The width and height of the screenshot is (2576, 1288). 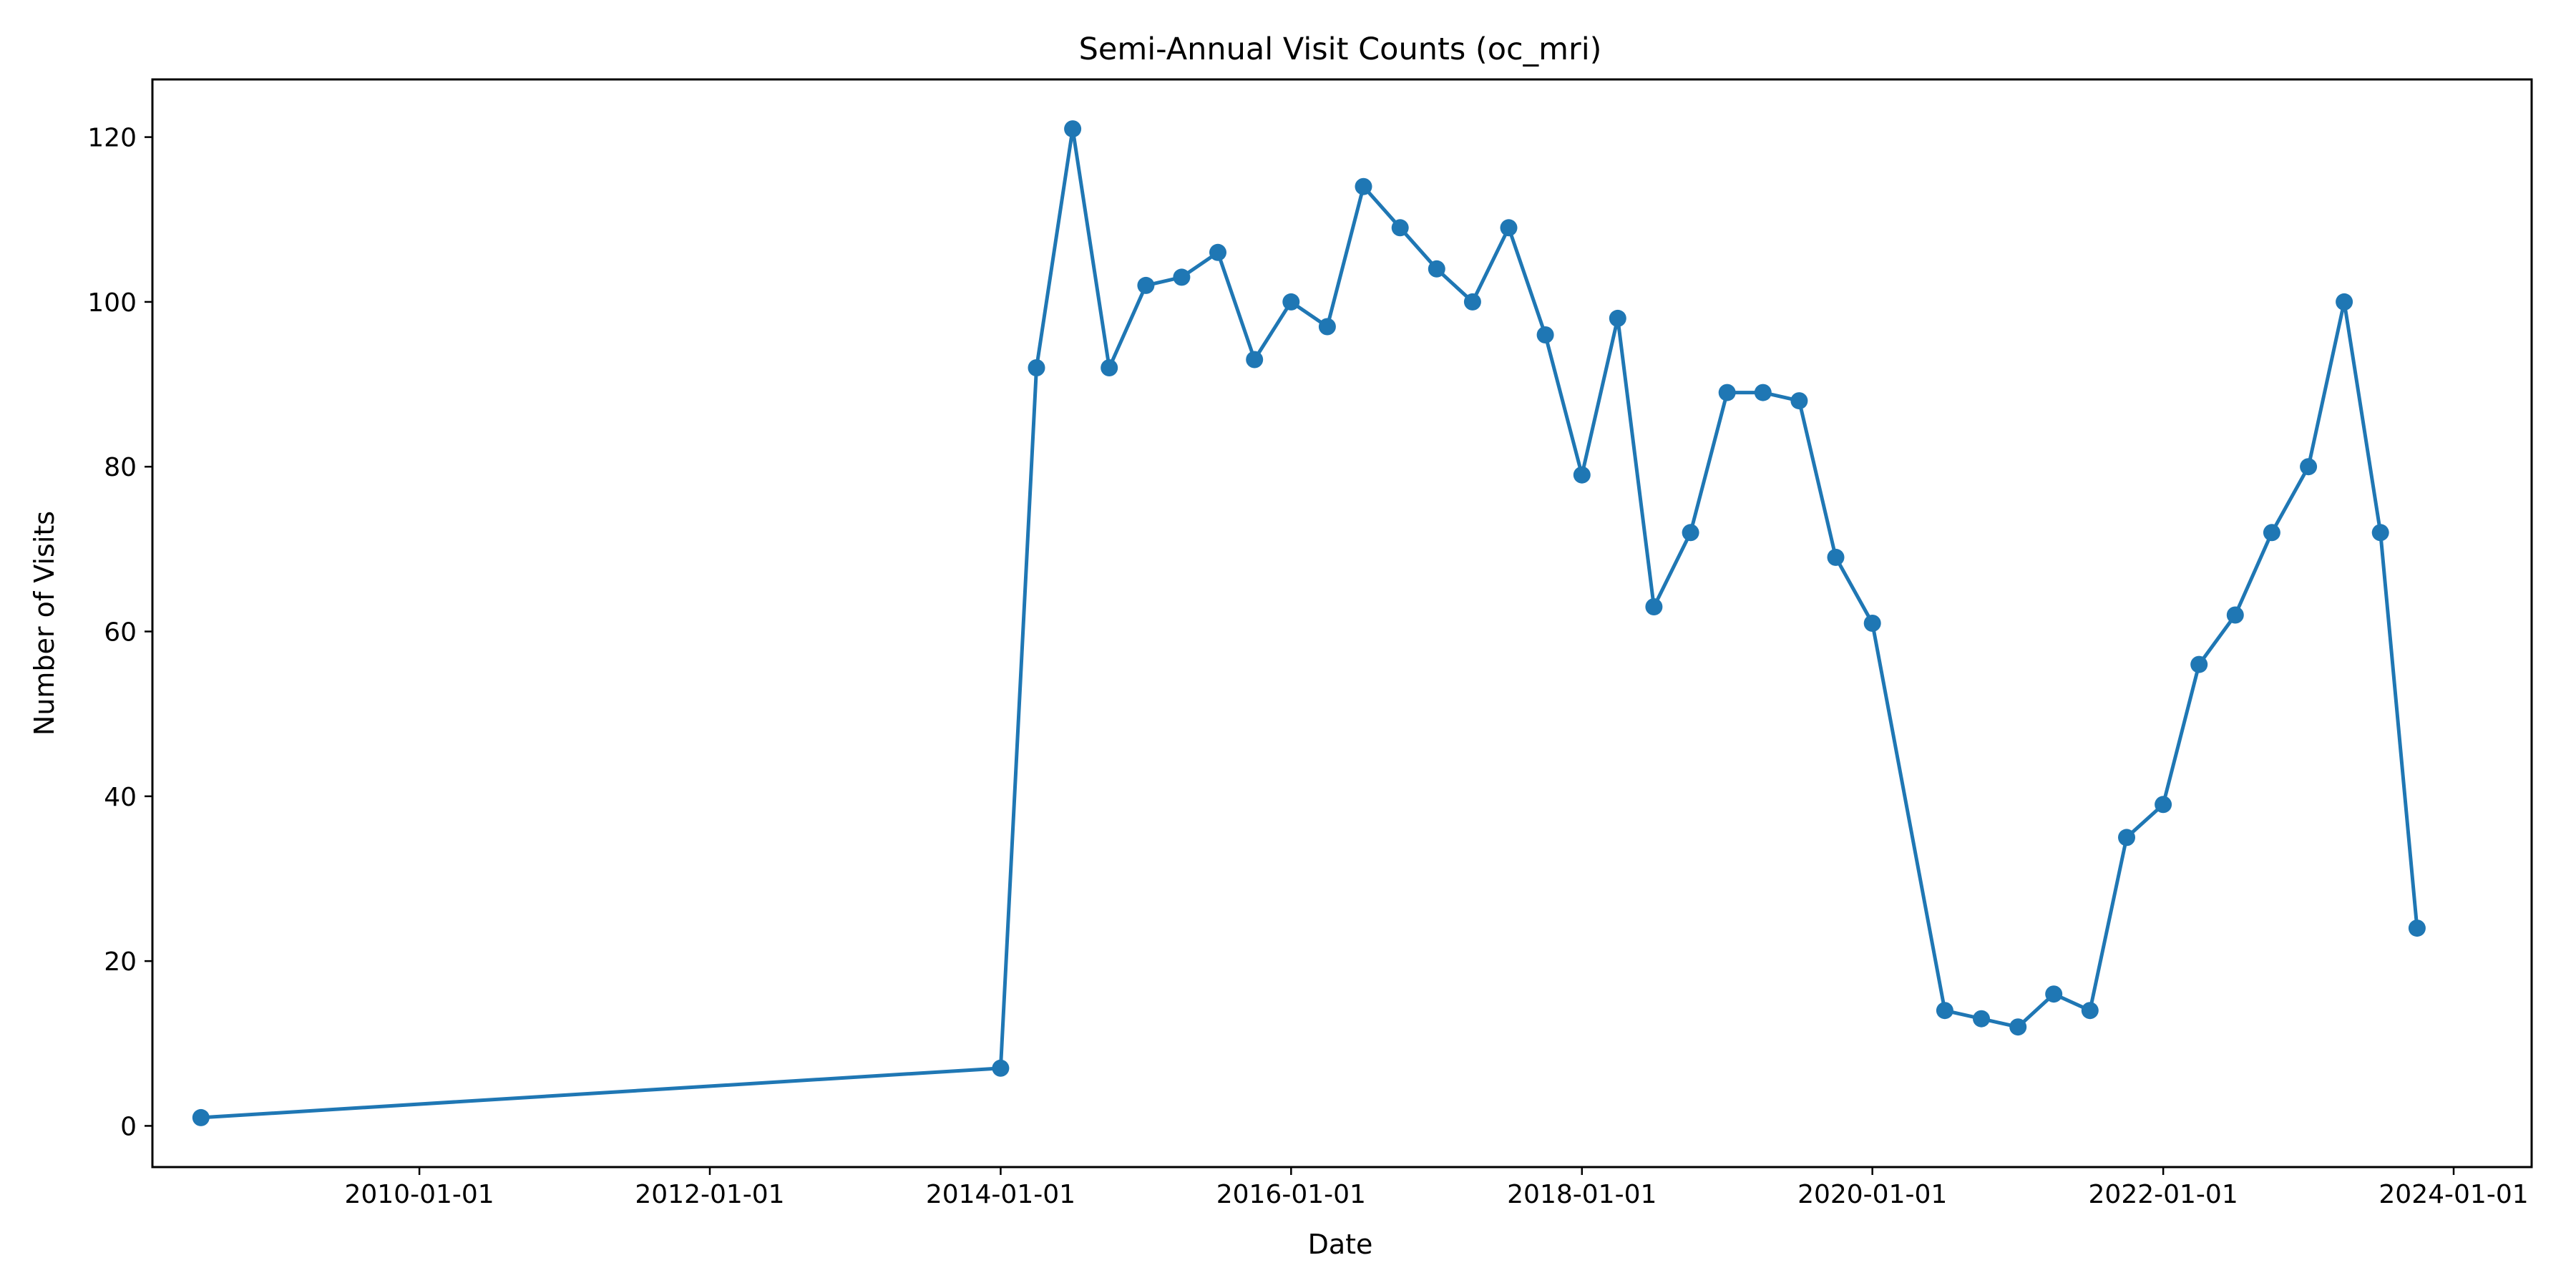 I want to click on y-axis: 0 20 40 60 80 100 120, so click(x=119, y=632).